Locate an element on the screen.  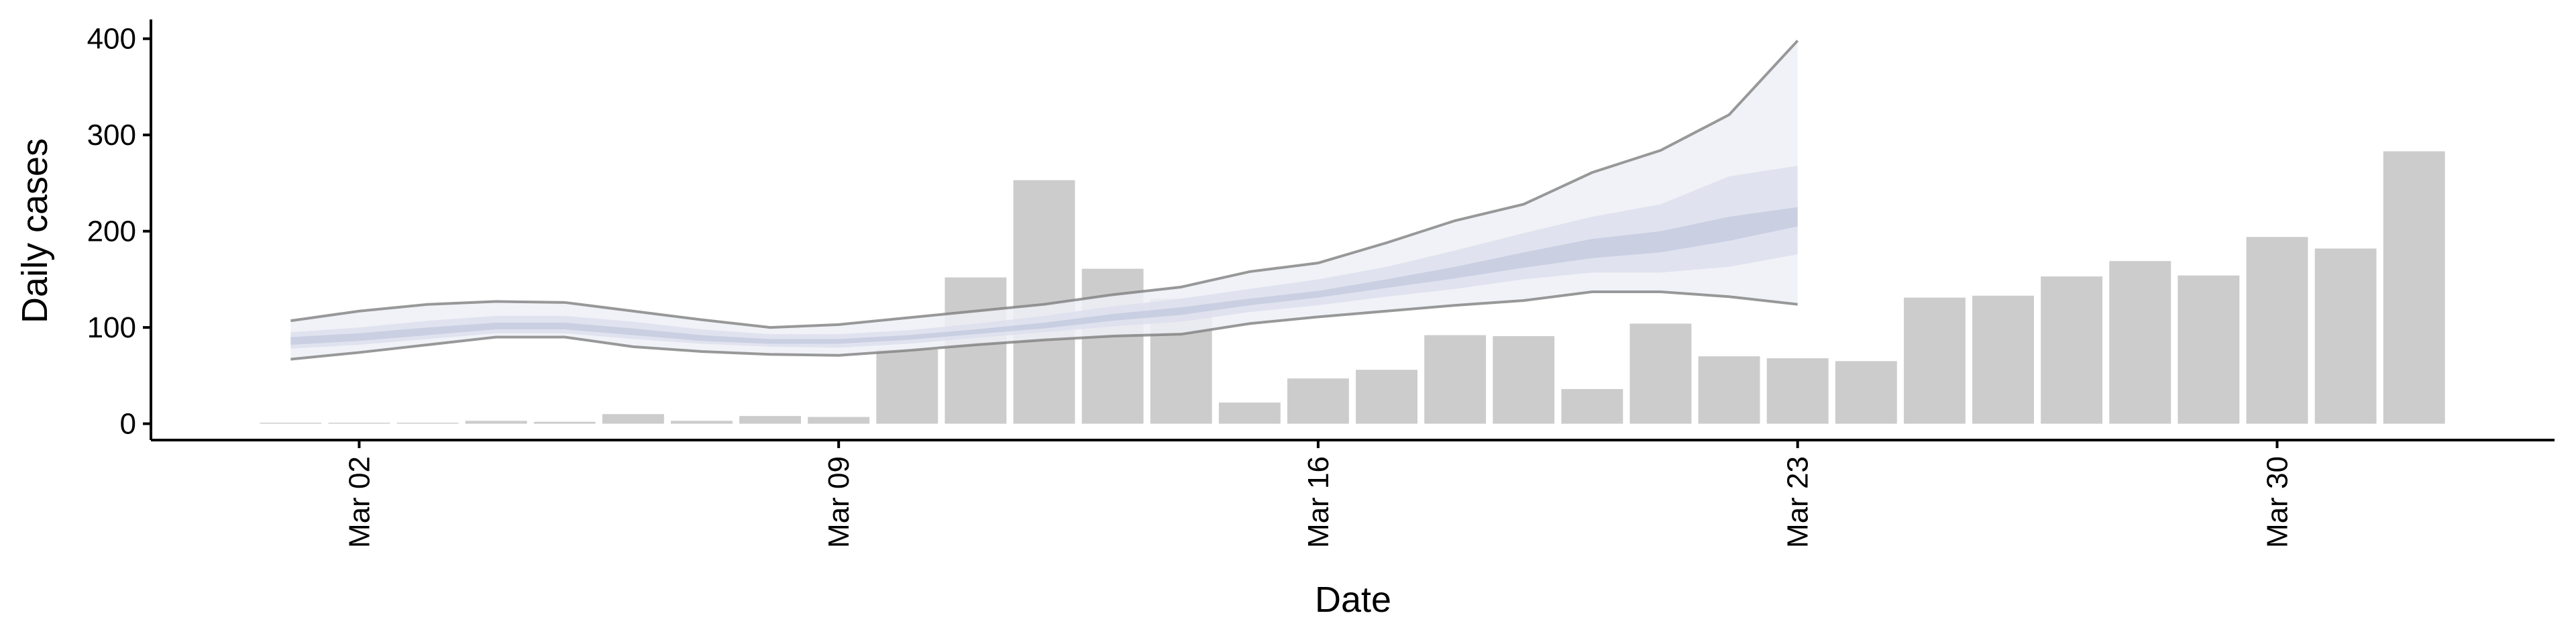
y-tick-label: 200 is located at coordinates (111, 231).